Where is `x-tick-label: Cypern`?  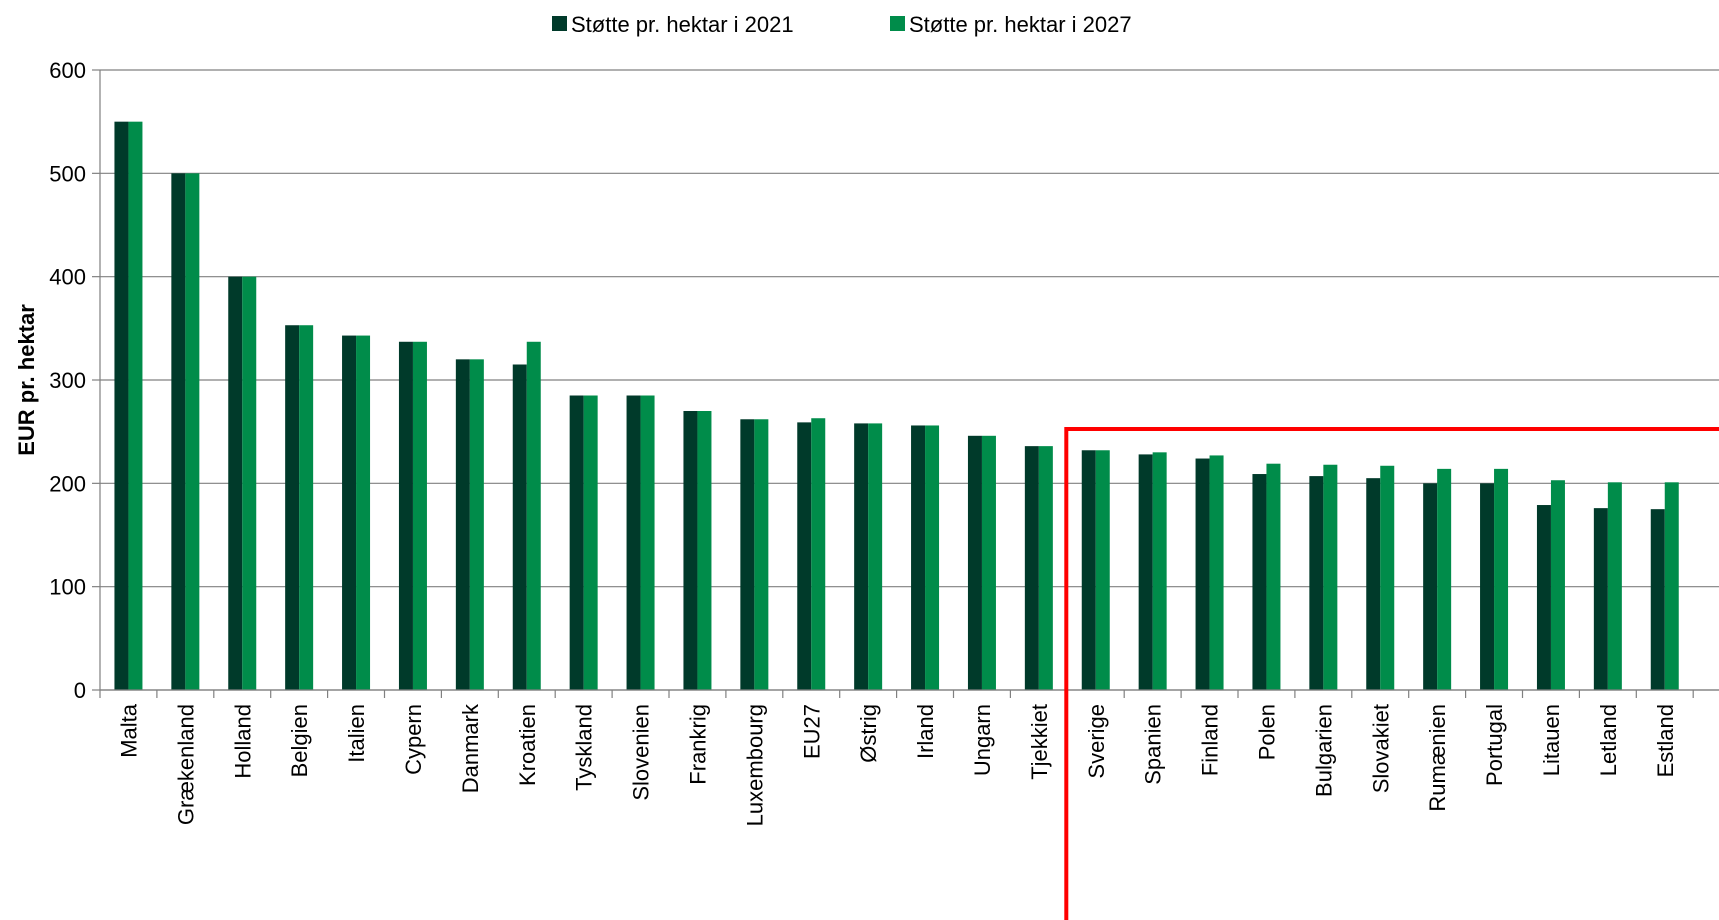 x-tick-label: Cypern is located at coordinates (413, 739).